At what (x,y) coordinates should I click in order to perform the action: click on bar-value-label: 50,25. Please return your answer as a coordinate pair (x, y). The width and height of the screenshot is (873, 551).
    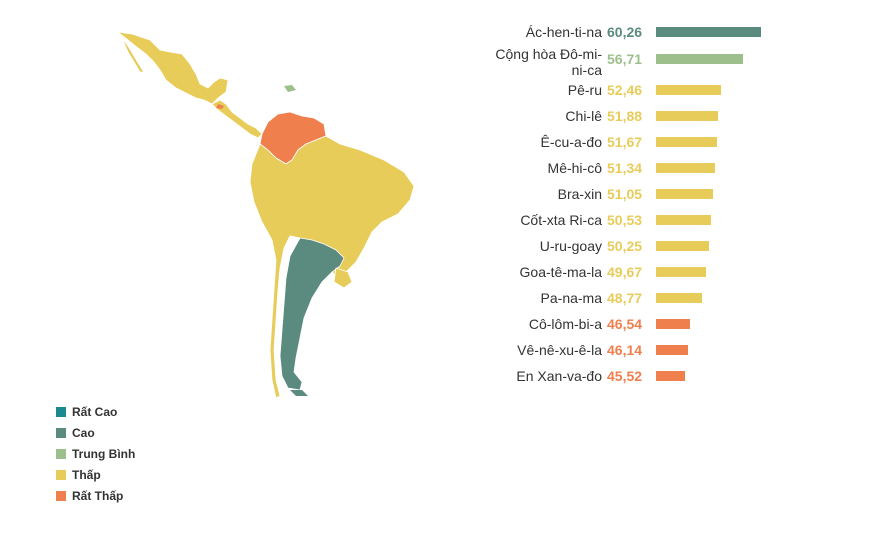
    Looking at the image, I should click on (625, 246).